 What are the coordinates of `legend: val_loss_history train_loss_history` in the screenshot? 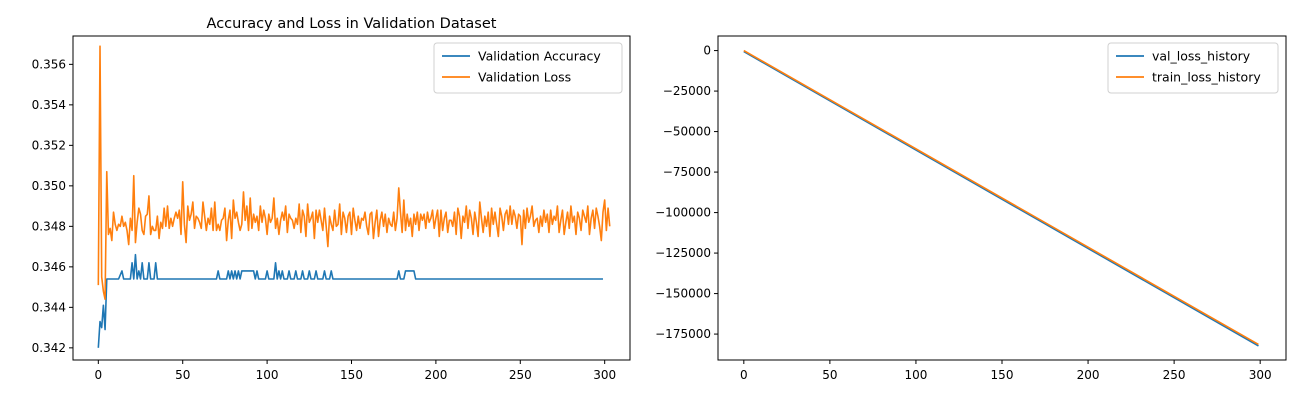 It's located at (1193, 68).